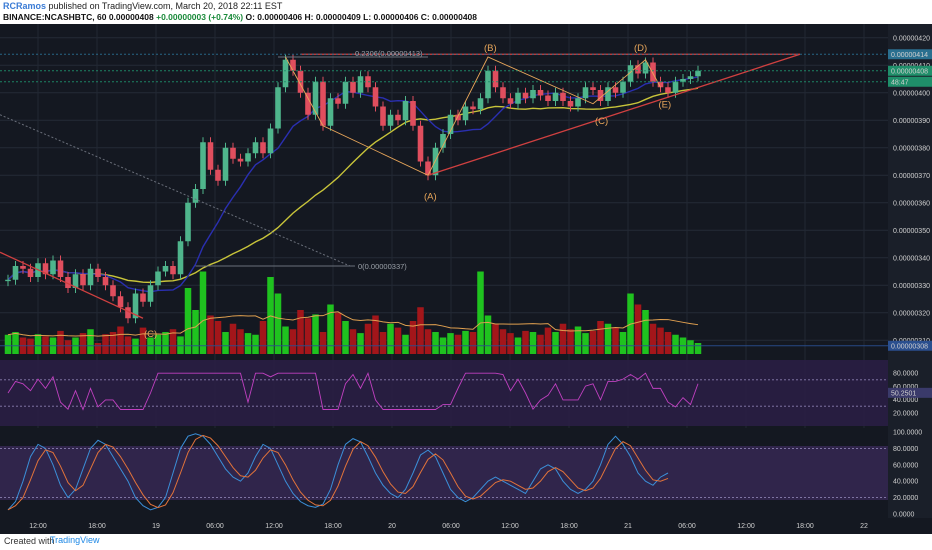  Describe the element at coordinates (911, 176) in the screenshot. I see `price-tick-label: 0.00000370` at that location.